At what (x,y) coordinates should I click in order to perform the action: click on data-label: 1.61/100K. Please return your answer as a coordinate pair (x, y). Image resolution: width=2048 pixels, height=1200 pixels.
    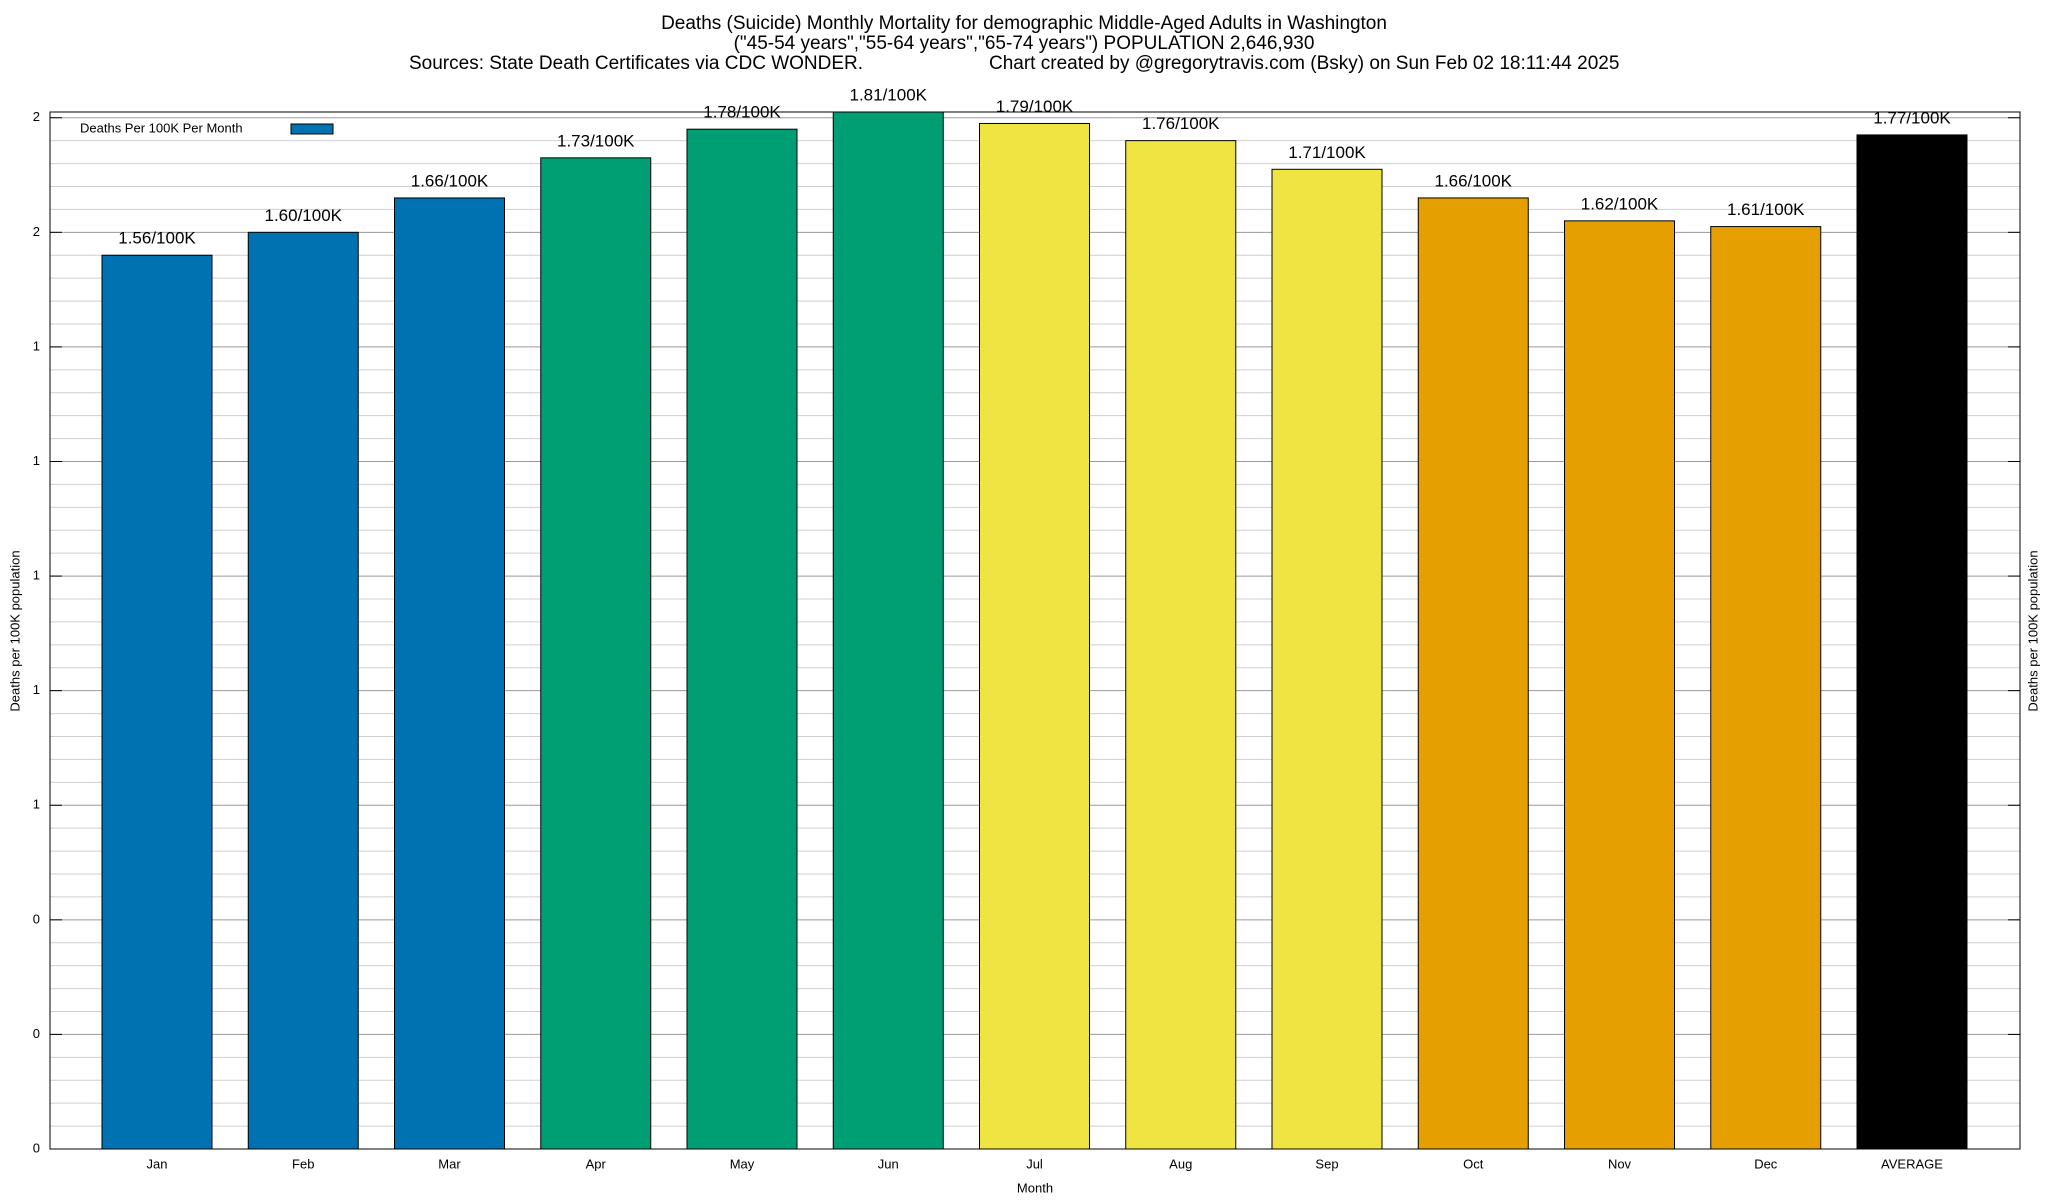
    Looking at the image, I should click on (1766, 209).